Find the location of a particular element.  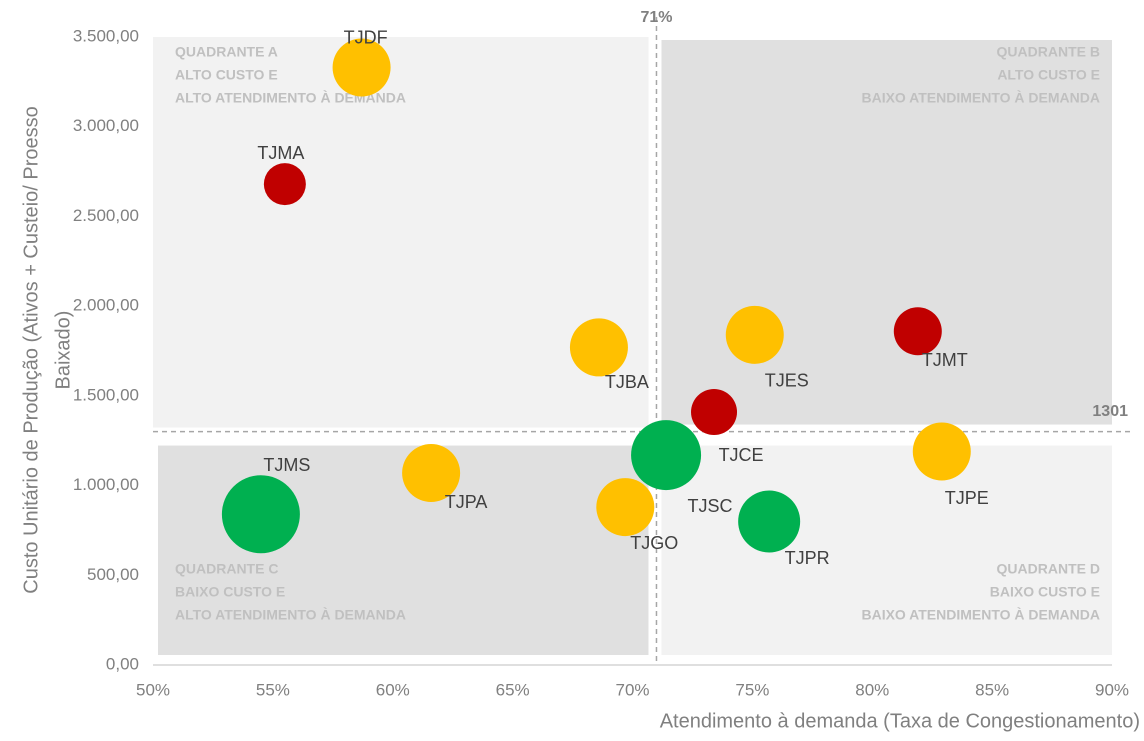

point-label: TJCE is located at coordinates (741, 455).